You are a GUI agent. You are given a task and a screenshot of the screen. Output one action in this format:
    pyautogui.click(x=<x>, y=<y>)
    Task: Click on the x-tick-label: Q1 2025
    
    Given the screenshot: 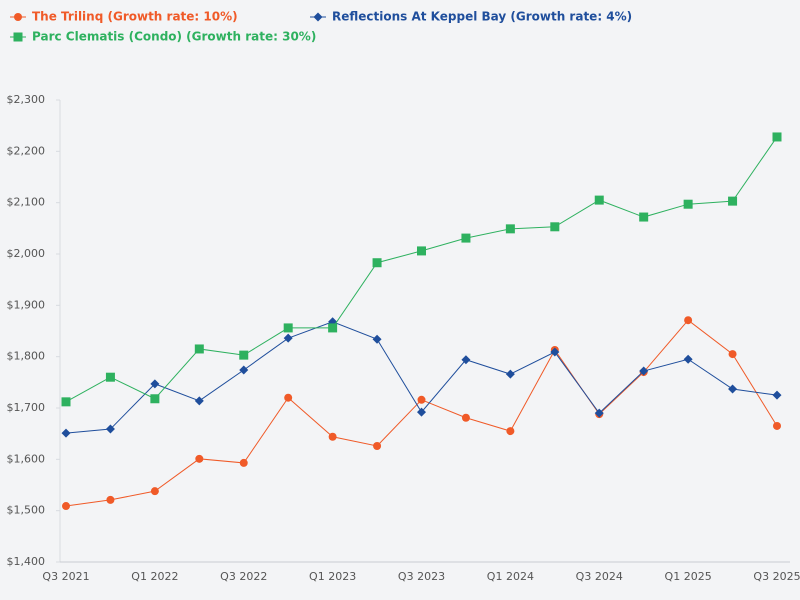 What is the action you would take?
    pyautogui.click(x=688, y=576)
    